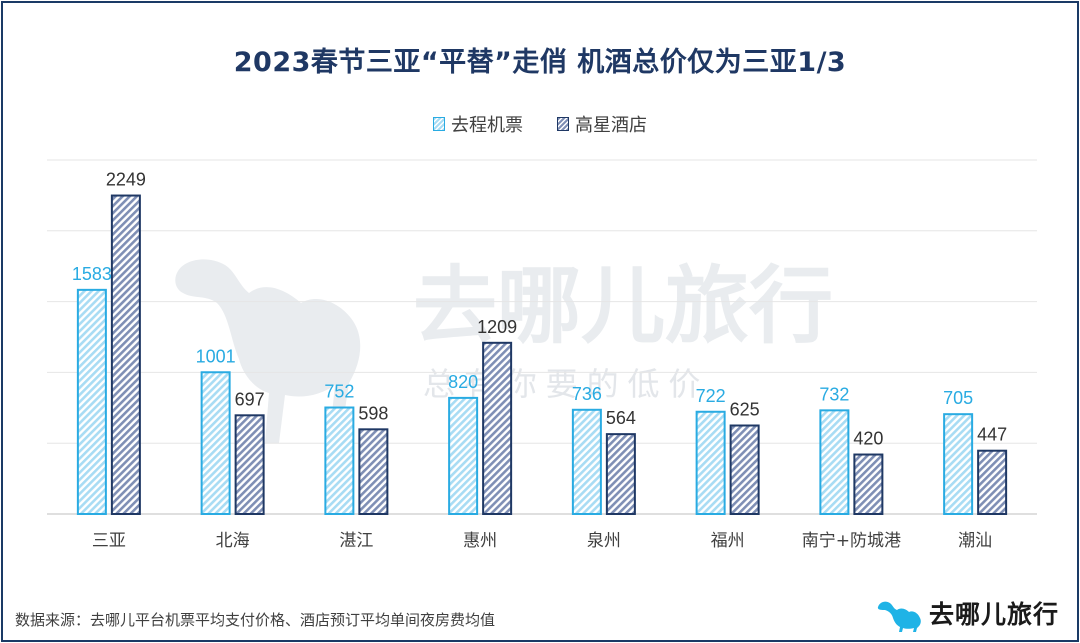  What do you see at coordinates (339, 392) in the screenshot?
I see `data-label-flight: 752` at bounding box center [339, 392].